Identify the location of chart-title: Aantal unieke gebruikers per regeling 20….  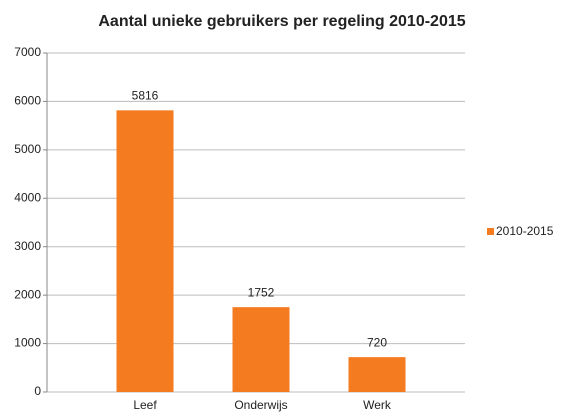
(281, 21).